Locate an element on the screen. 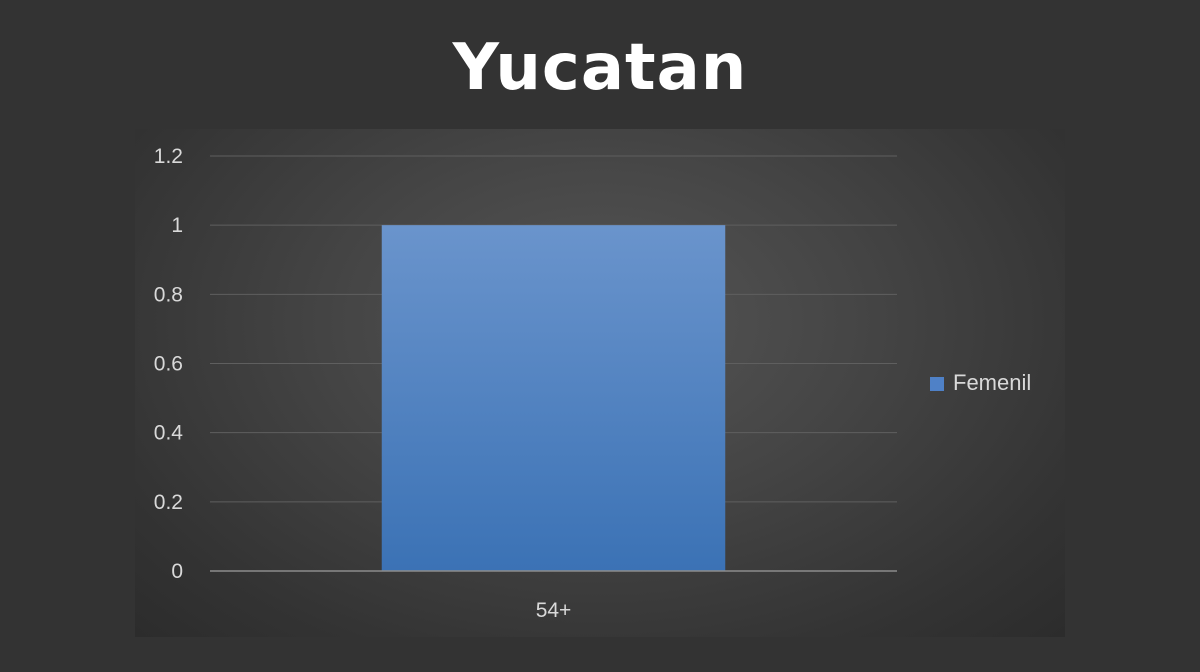 Image resolution: width=1200 pixels, height=672 pixels. y-tick-label: 1.2 is located at coordinates (168, 156).